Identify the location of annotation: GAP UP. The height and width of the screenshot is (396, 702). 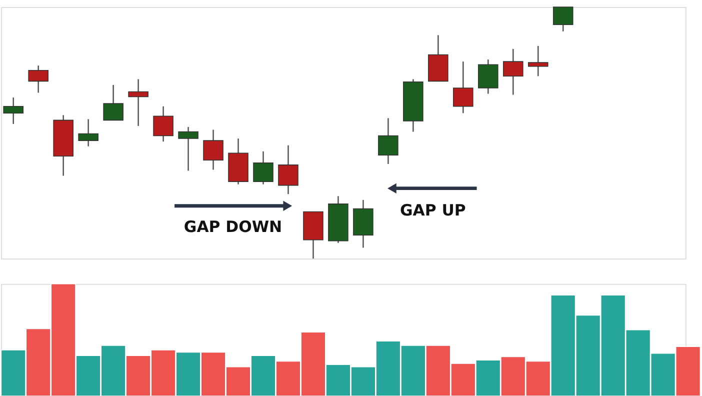
(433, 211).